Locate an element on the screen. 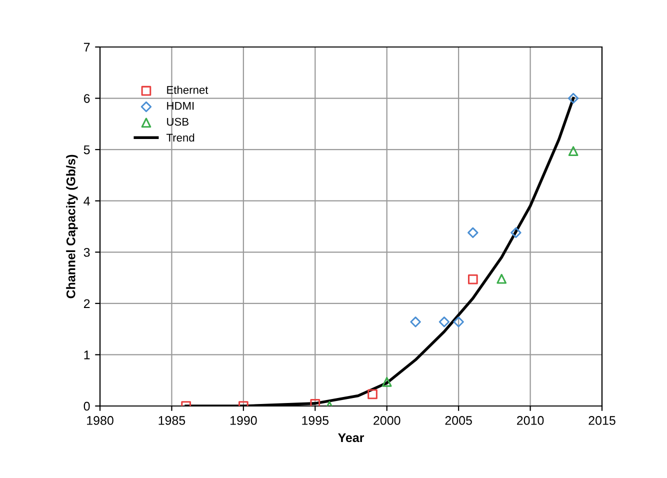 The width and height of the screenshot is (667, 478). legend-label: USB is located at coordinates (177, 122).